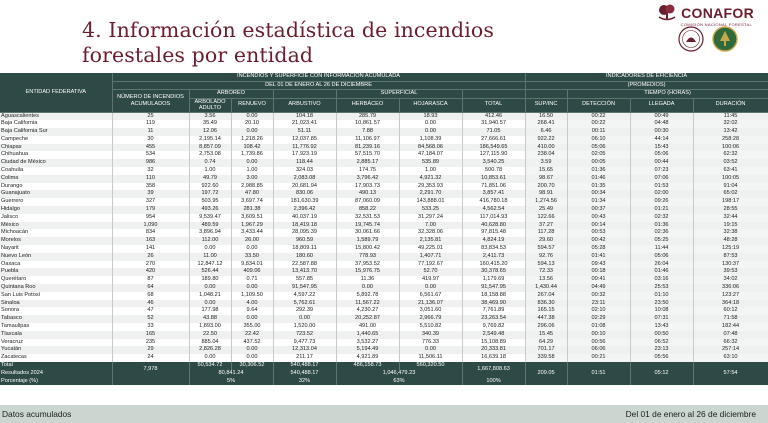 The image size is (768, 423). What do you see at coordinates (210, 194) in the screenshot?
I see `cell-arbolado: 197.72` at bounding box center [210, 194].